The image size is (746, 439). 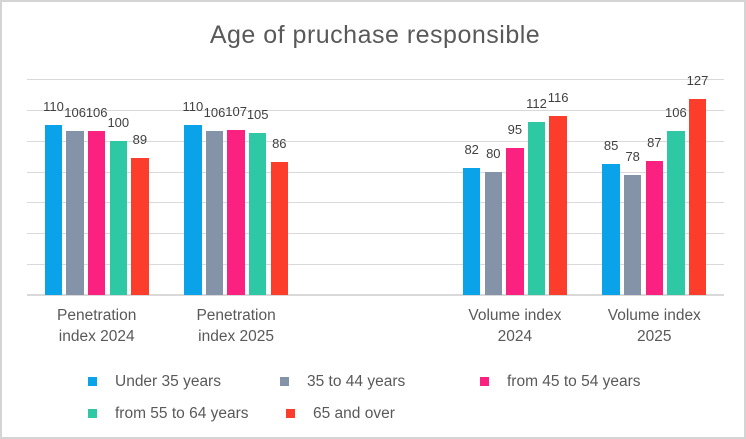 What do you see at coordinates (471, 150) in the screenshot?
I see `bar-value-label: 82` at bounding box center [471, 150].